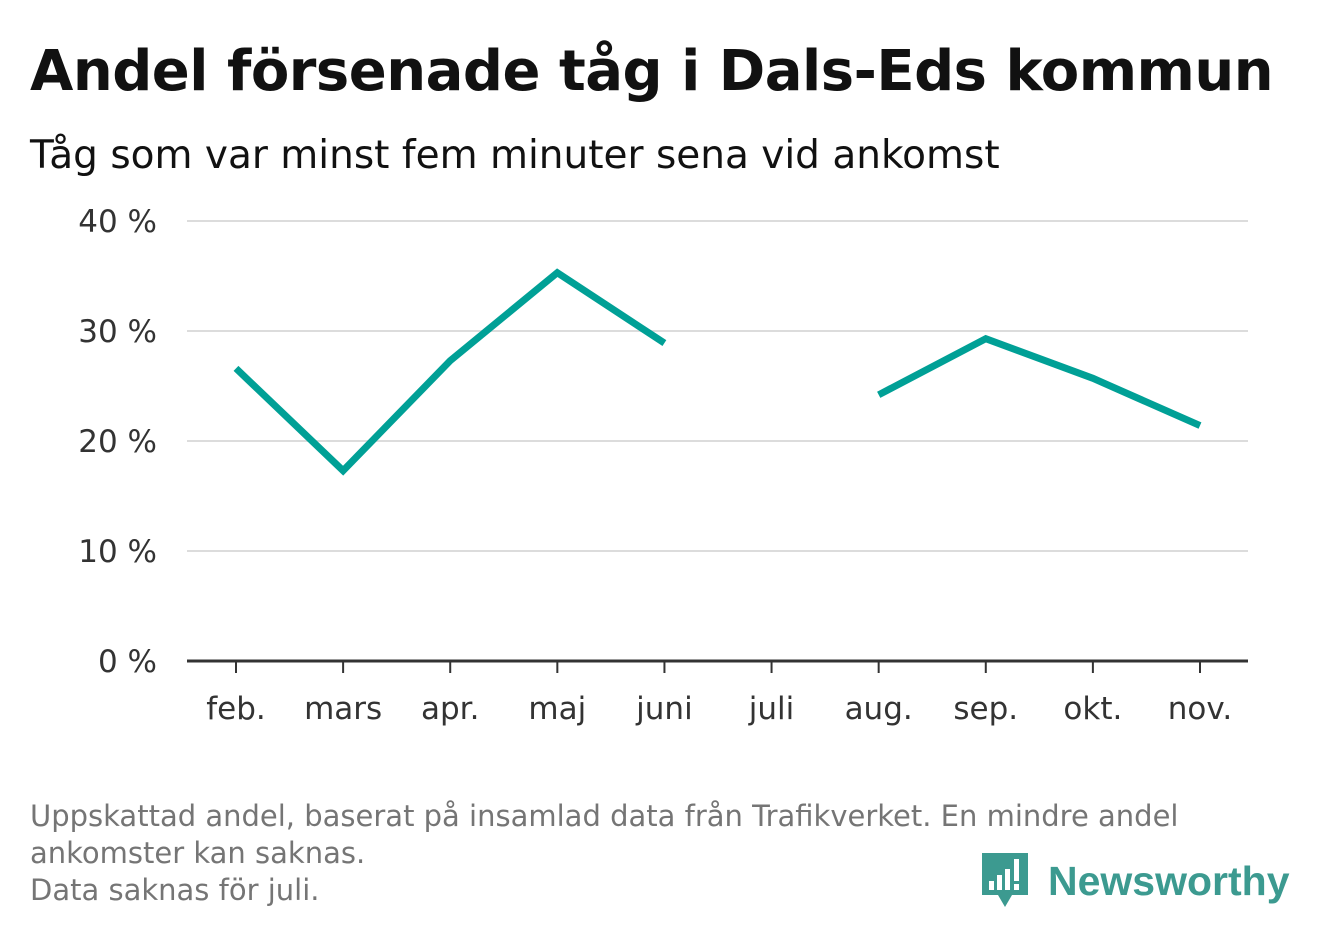 The image size is (1322, 939). Describe the element at coordinates (343, 709) in the screenshot. I see `x-tick-label: mars` at that location.